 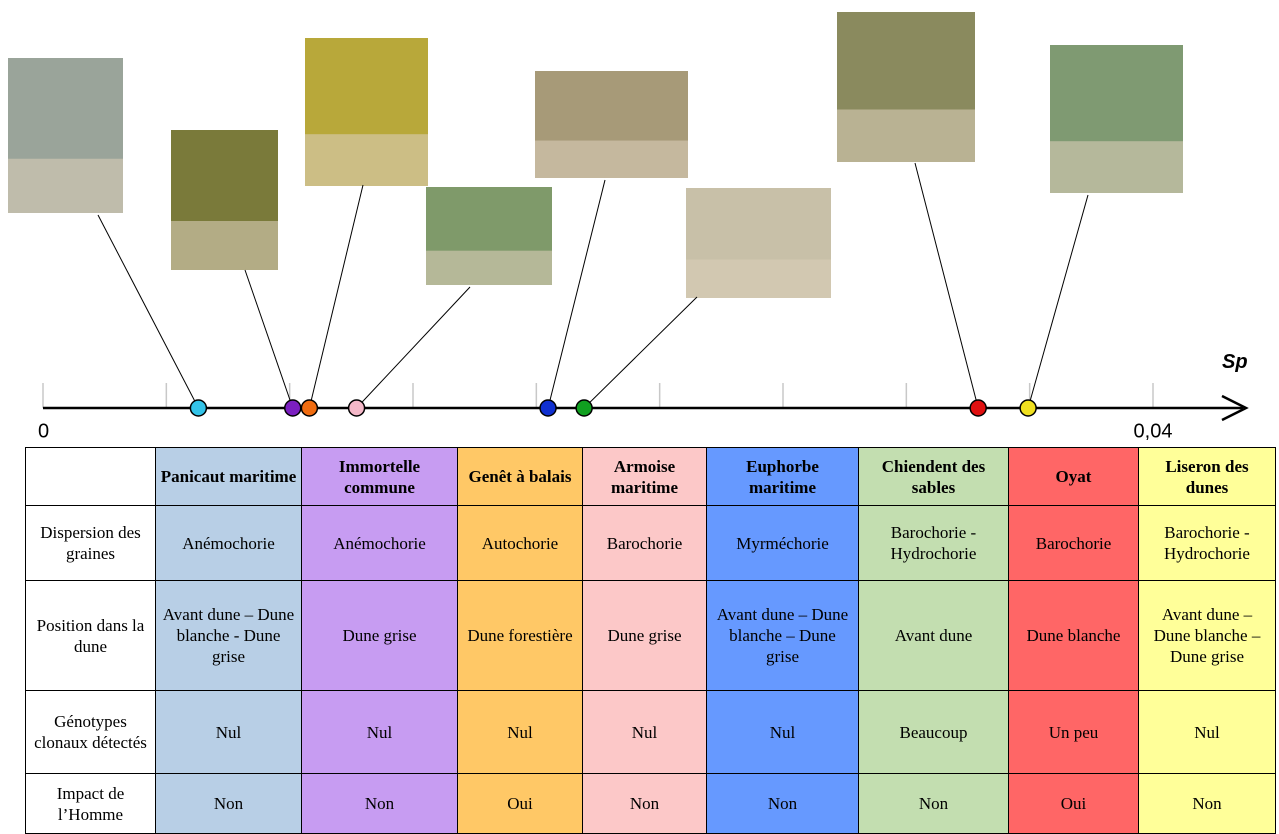 What do you see at coordinates (520, 635) in the screenshot?
I see `trait-cell: Dune forestière` at bounding box center [520, 635].